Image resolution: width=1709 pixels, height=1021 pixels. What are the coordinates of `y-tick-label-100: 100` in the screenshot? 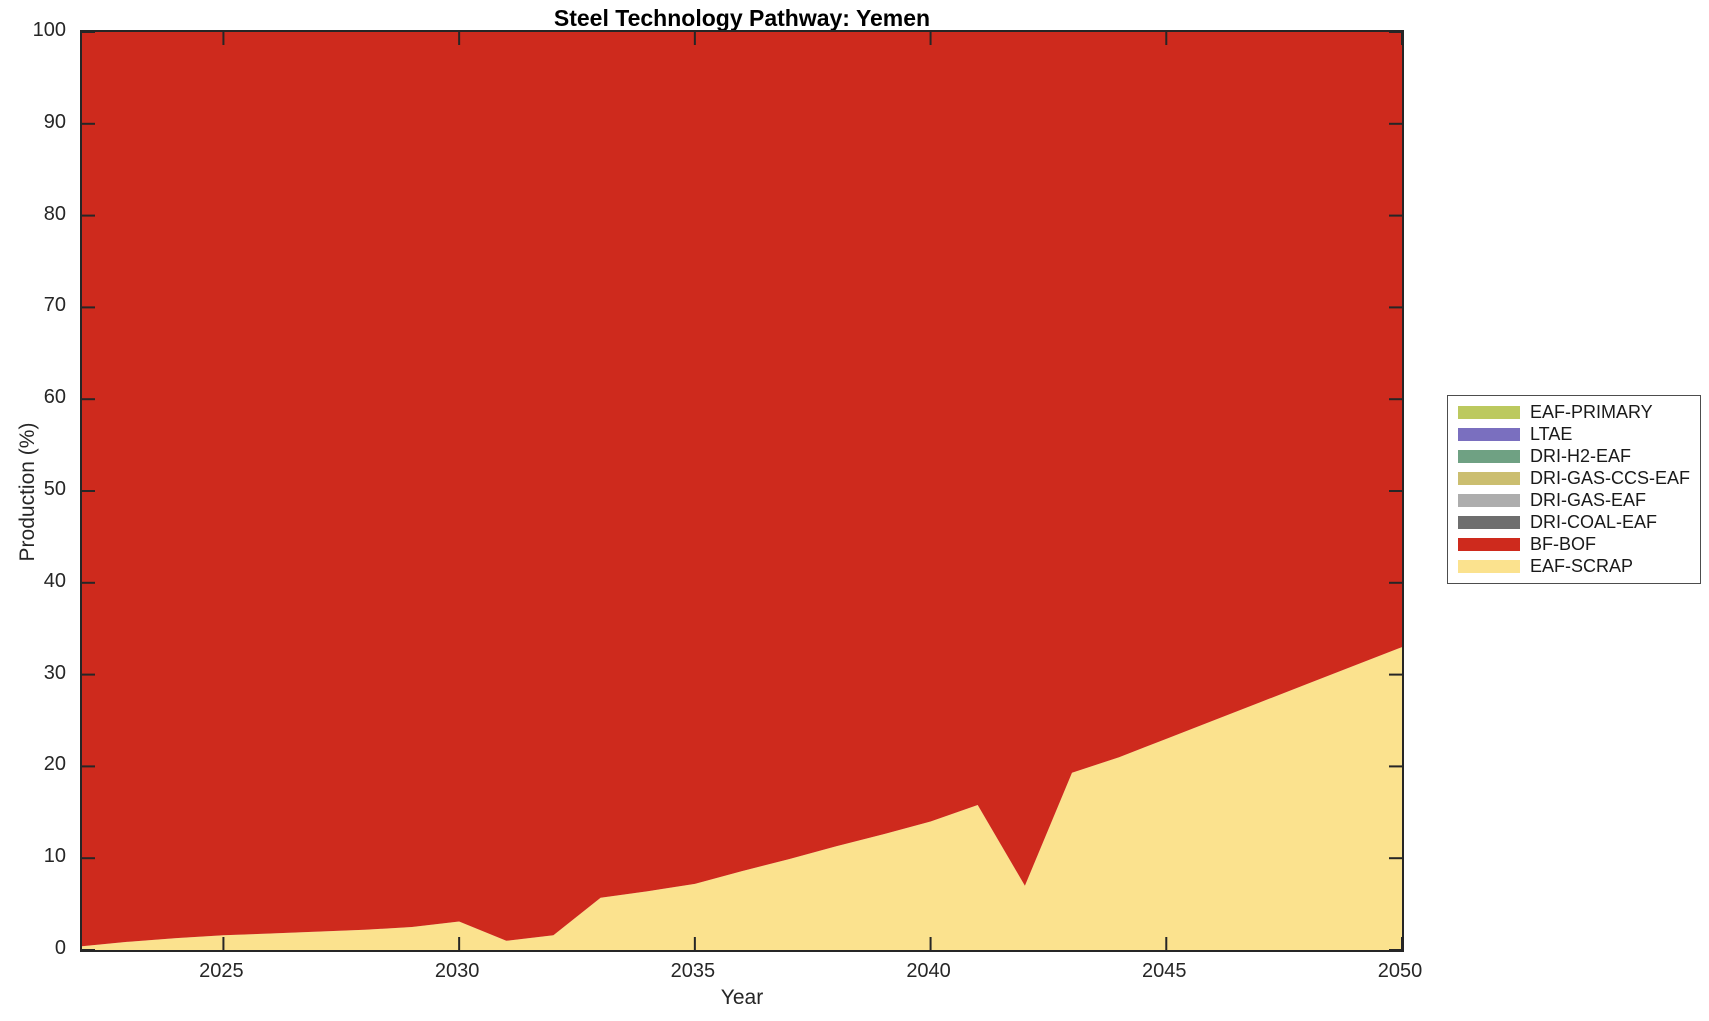 It's located at (49, 30).